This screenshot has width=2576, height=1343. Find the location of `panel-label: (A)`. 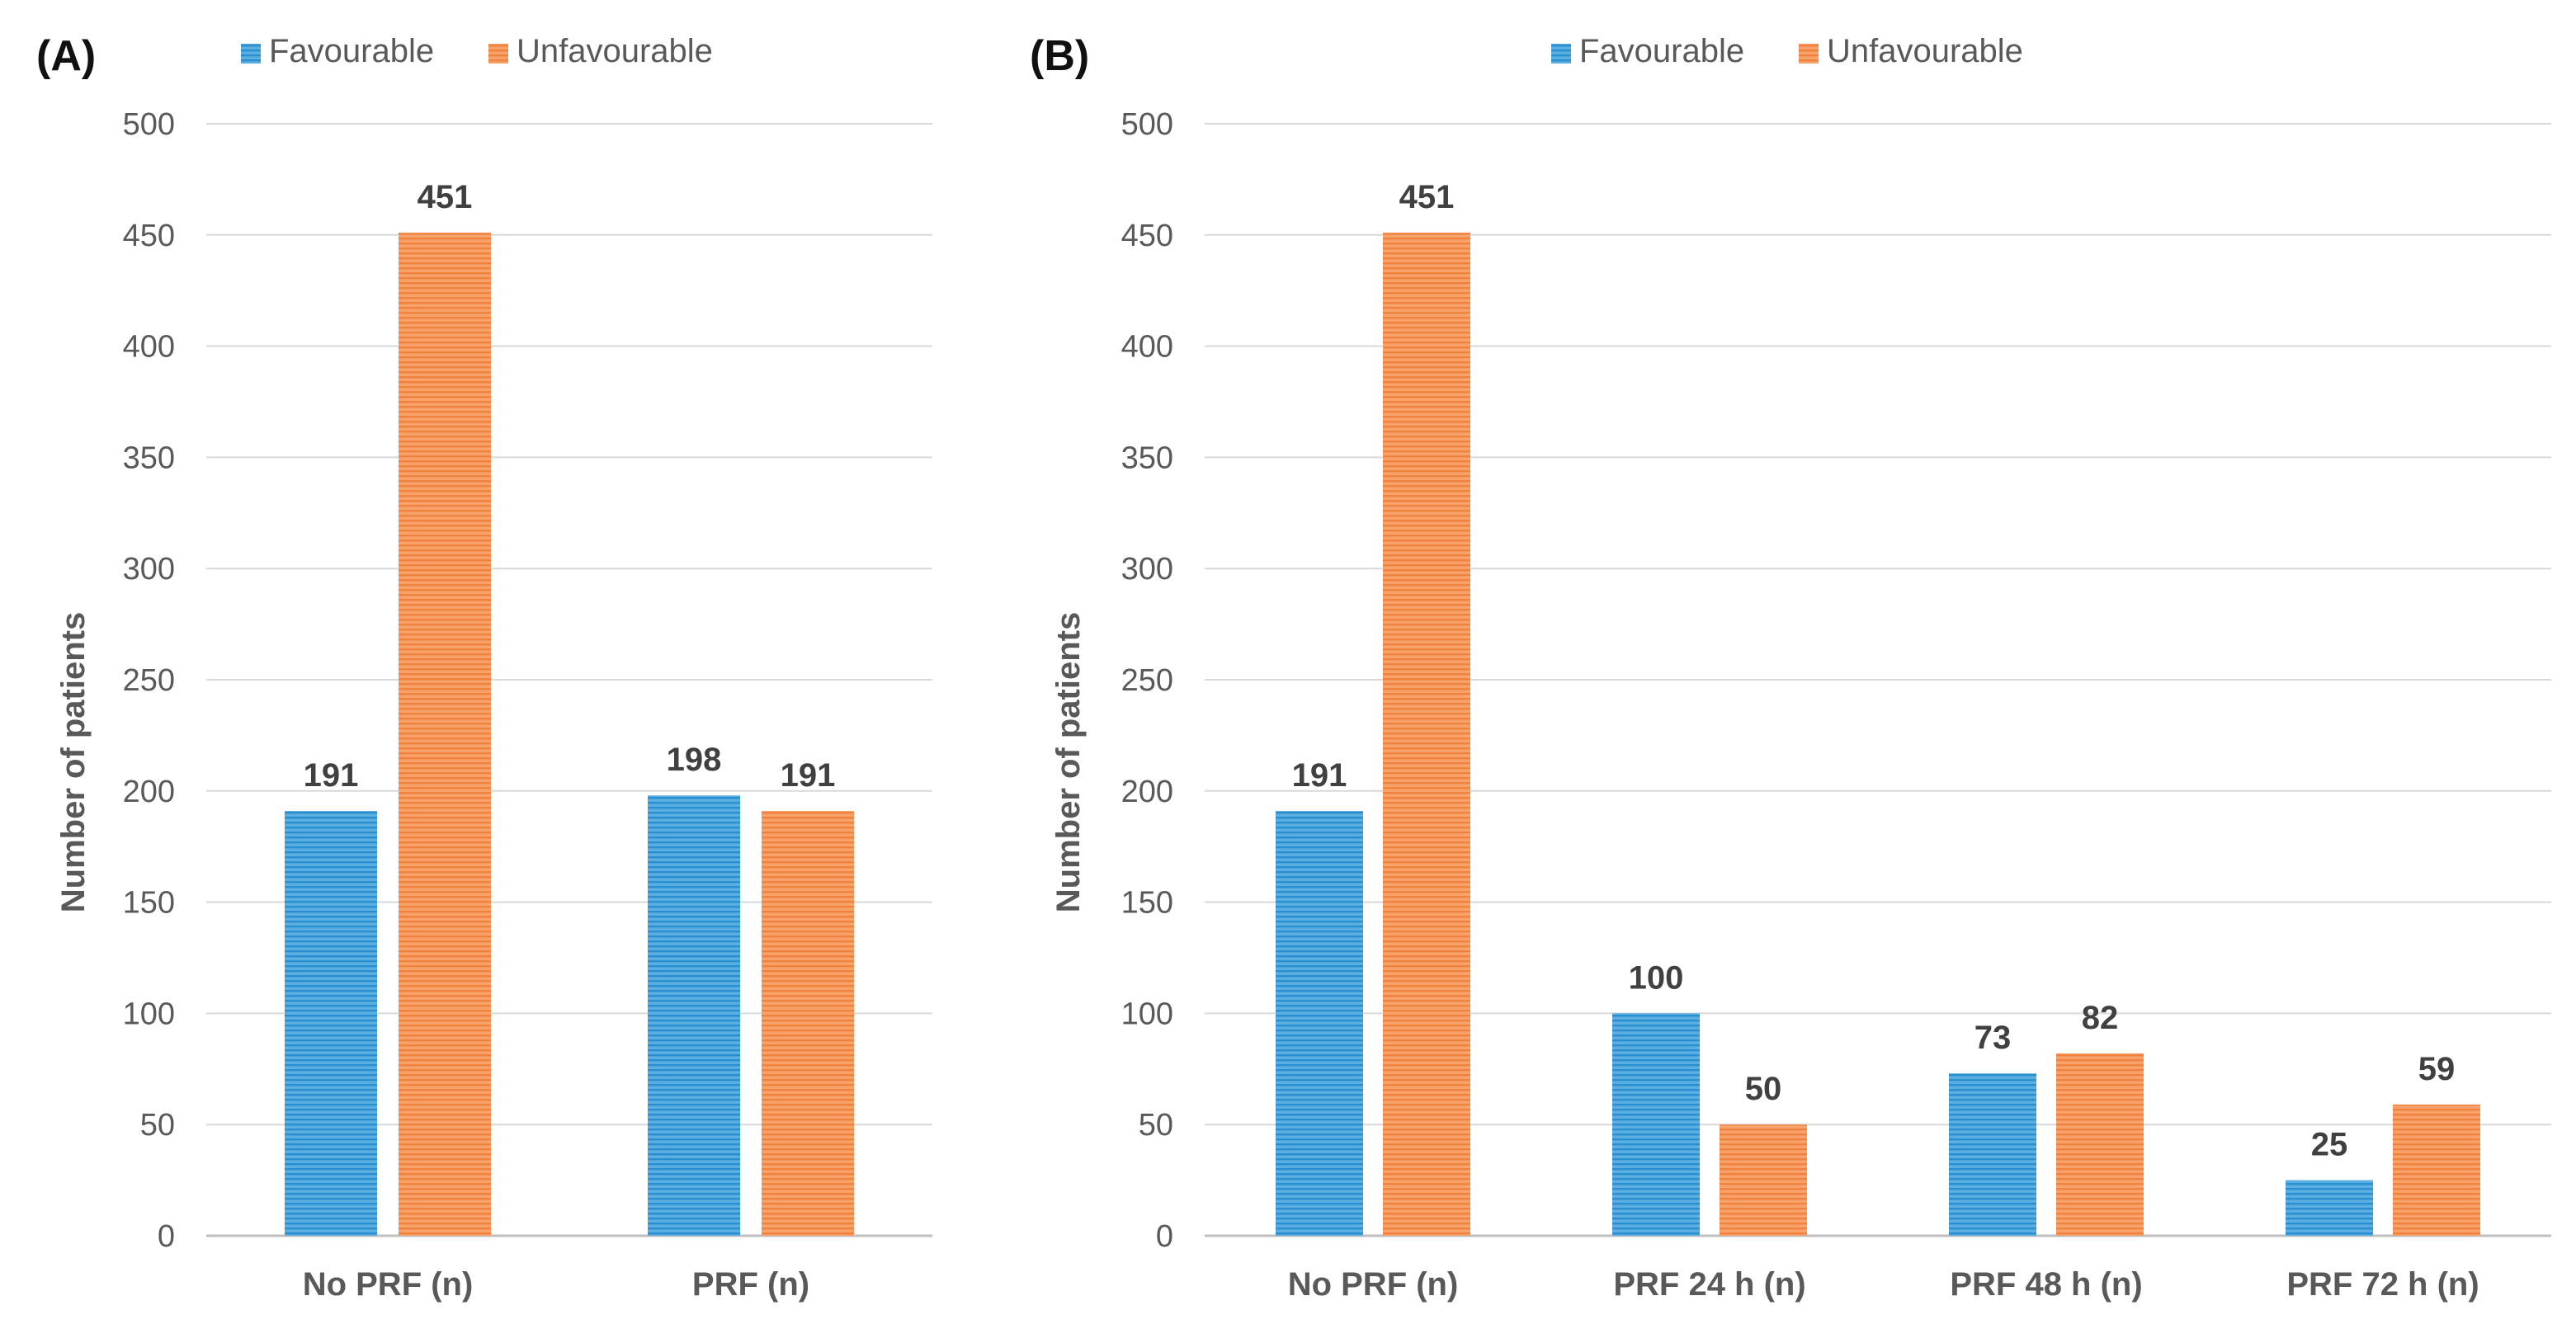

panel-label: (A) is located at coordinates (66, 56).